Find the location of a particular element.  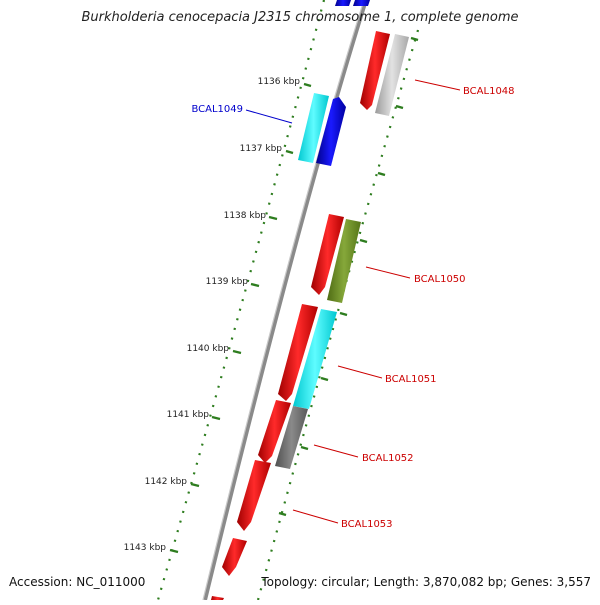

scale-label: 1141 kbp is located at coordinates (188, 415).